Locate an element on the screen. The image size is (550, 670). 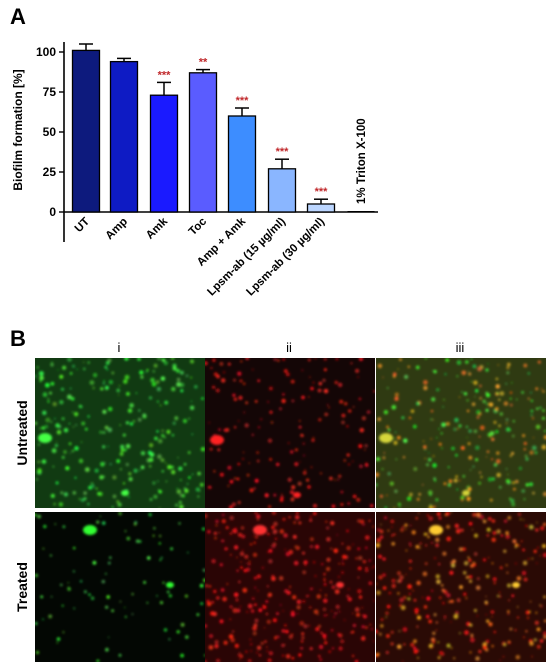
triton-label: 1% Triton X-100 is located at coordinates (362, 161).